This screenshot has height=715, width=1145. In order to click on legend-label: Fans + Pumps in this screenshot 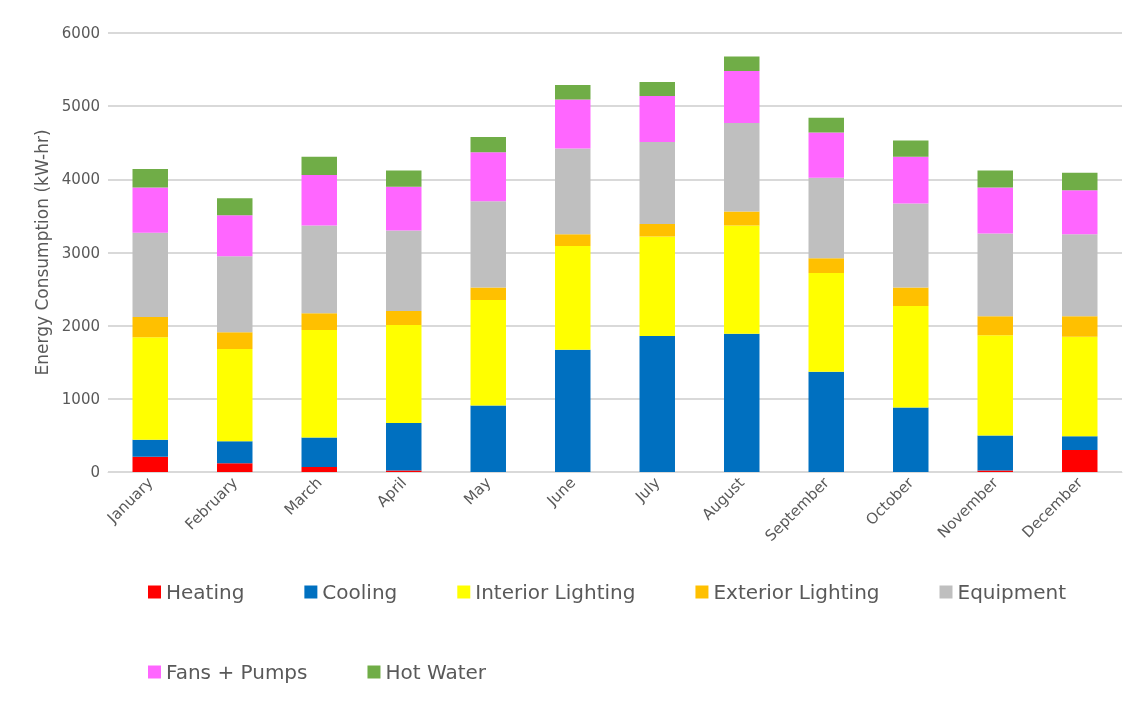, I will do `click(237, 672)`.